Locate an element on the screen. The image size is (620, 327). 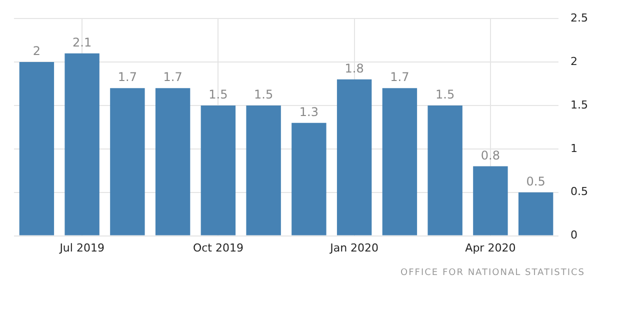
y-tick-label: 2 is located at coordinates (574, 61).